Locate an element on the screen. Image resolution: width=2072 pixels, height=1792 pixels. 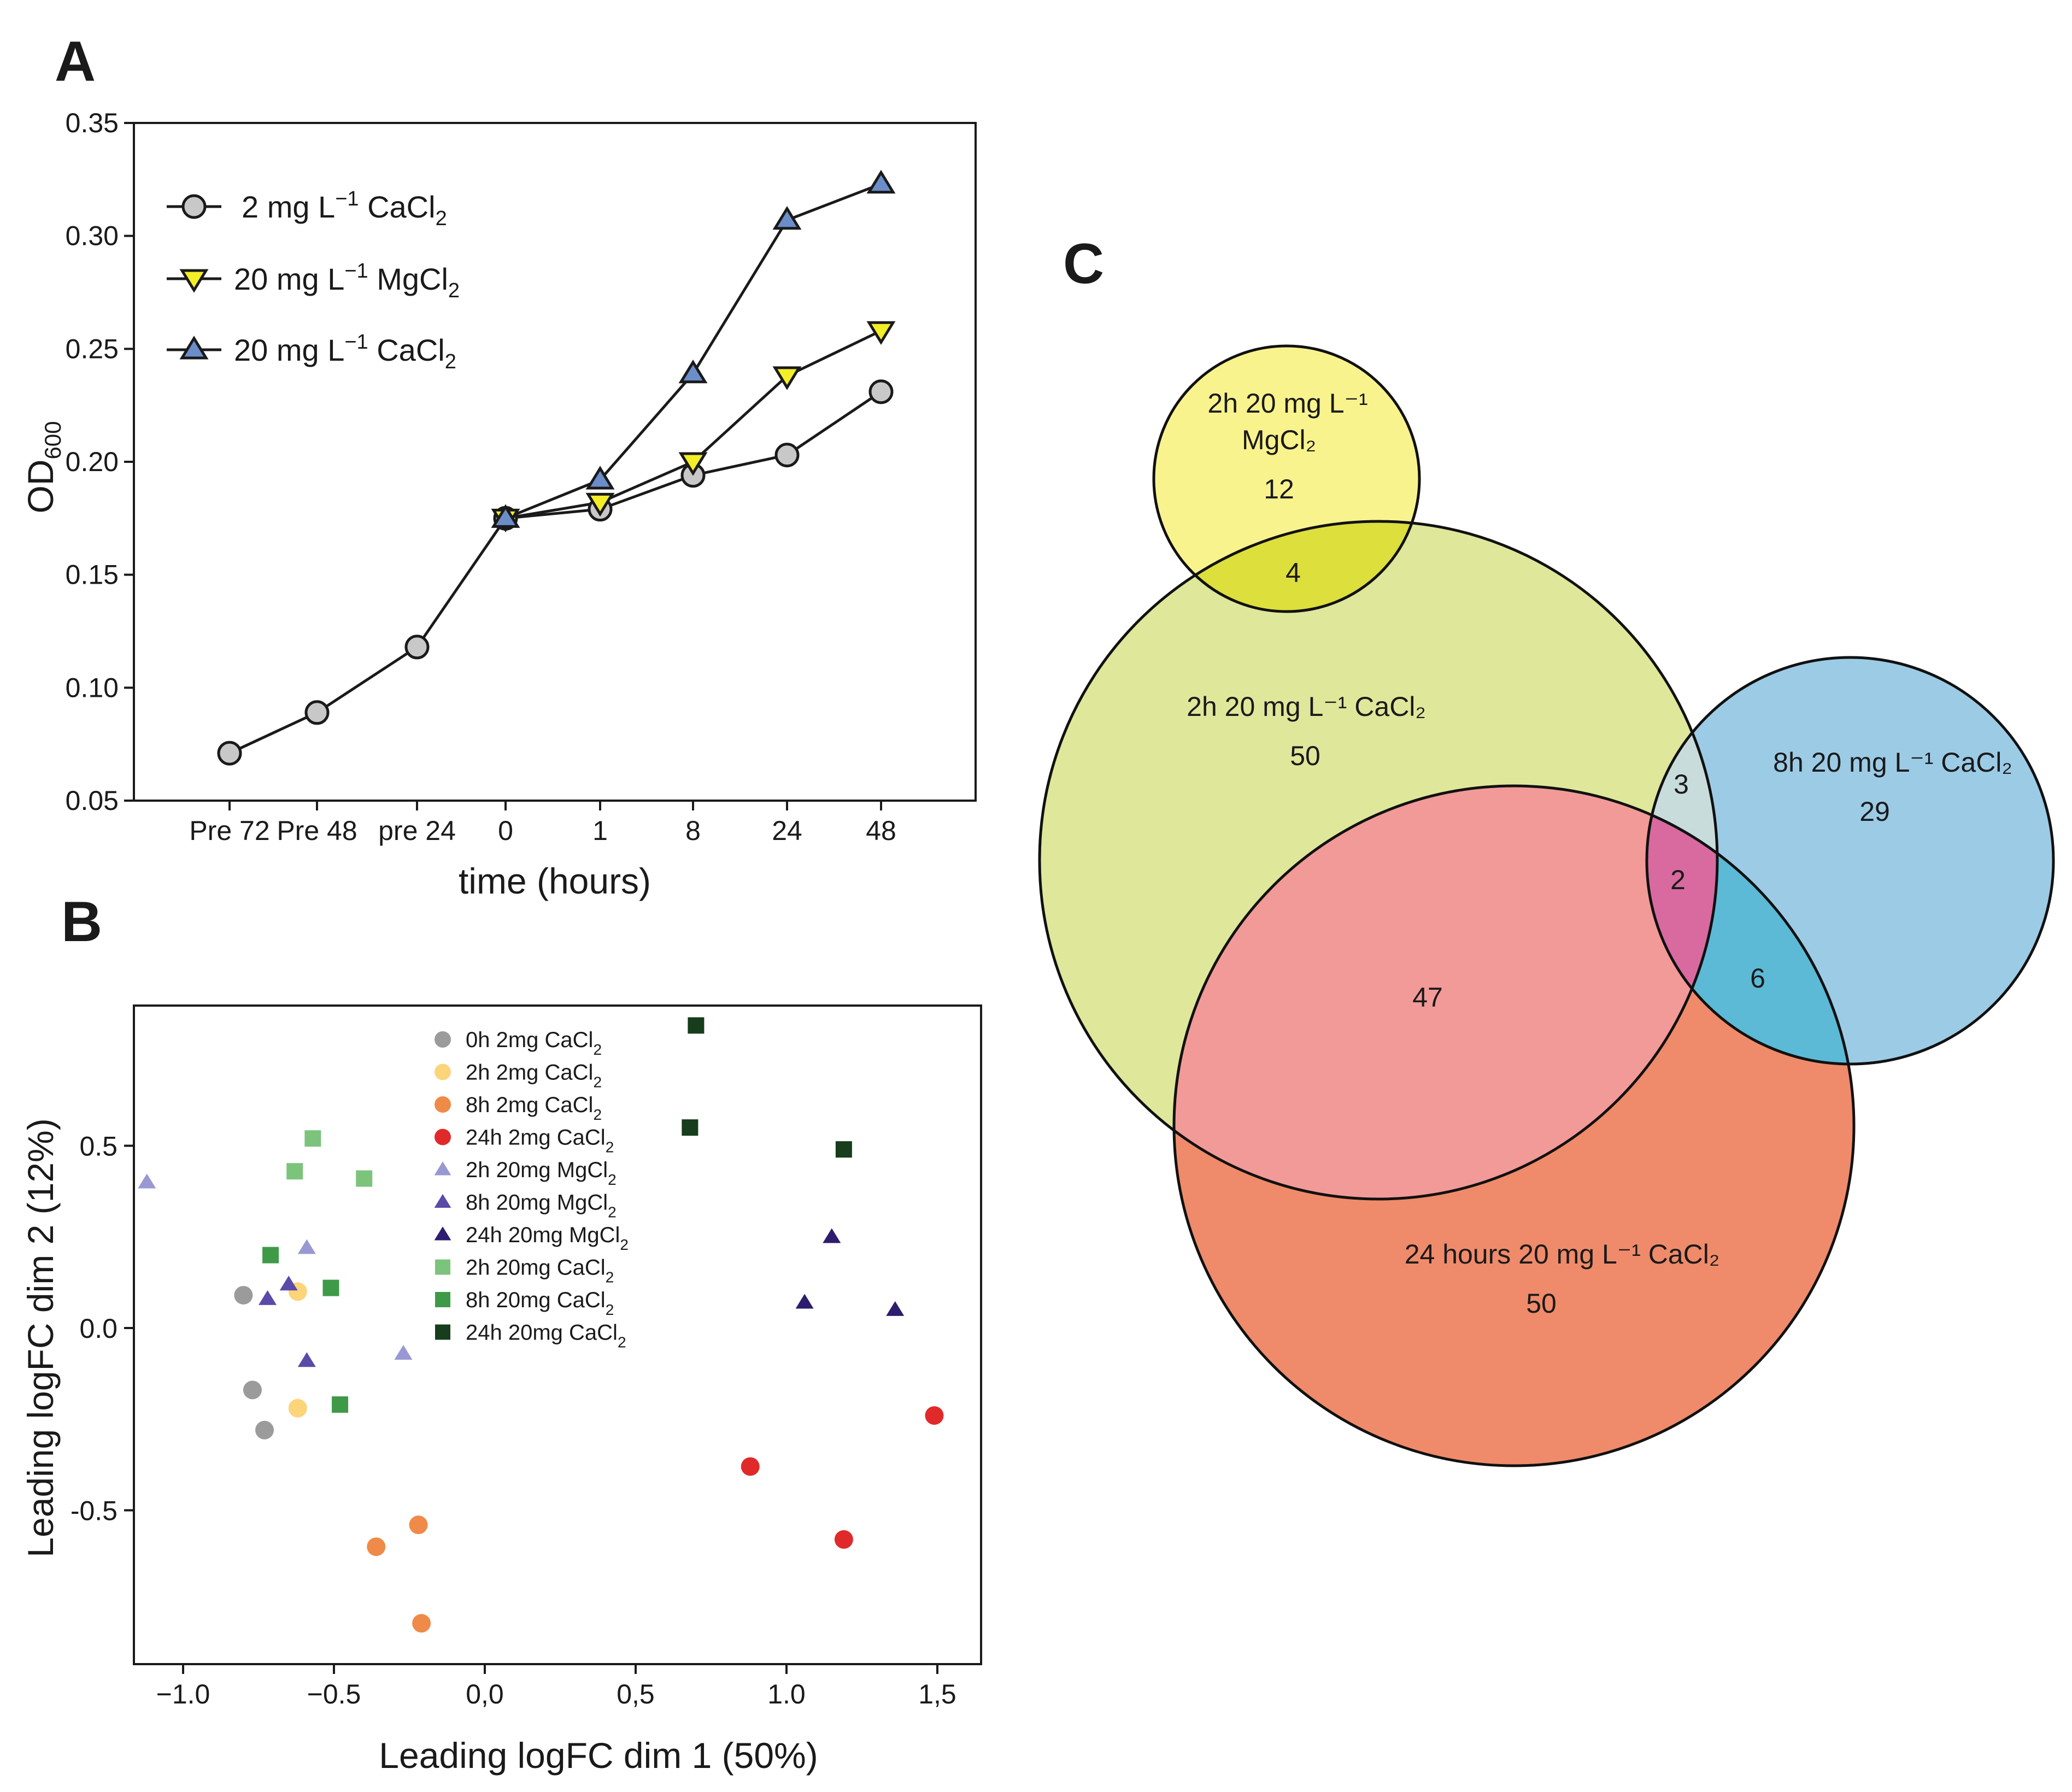
venn-count-2h-mgcl2: 12 is located at coordinates (1279, 489).